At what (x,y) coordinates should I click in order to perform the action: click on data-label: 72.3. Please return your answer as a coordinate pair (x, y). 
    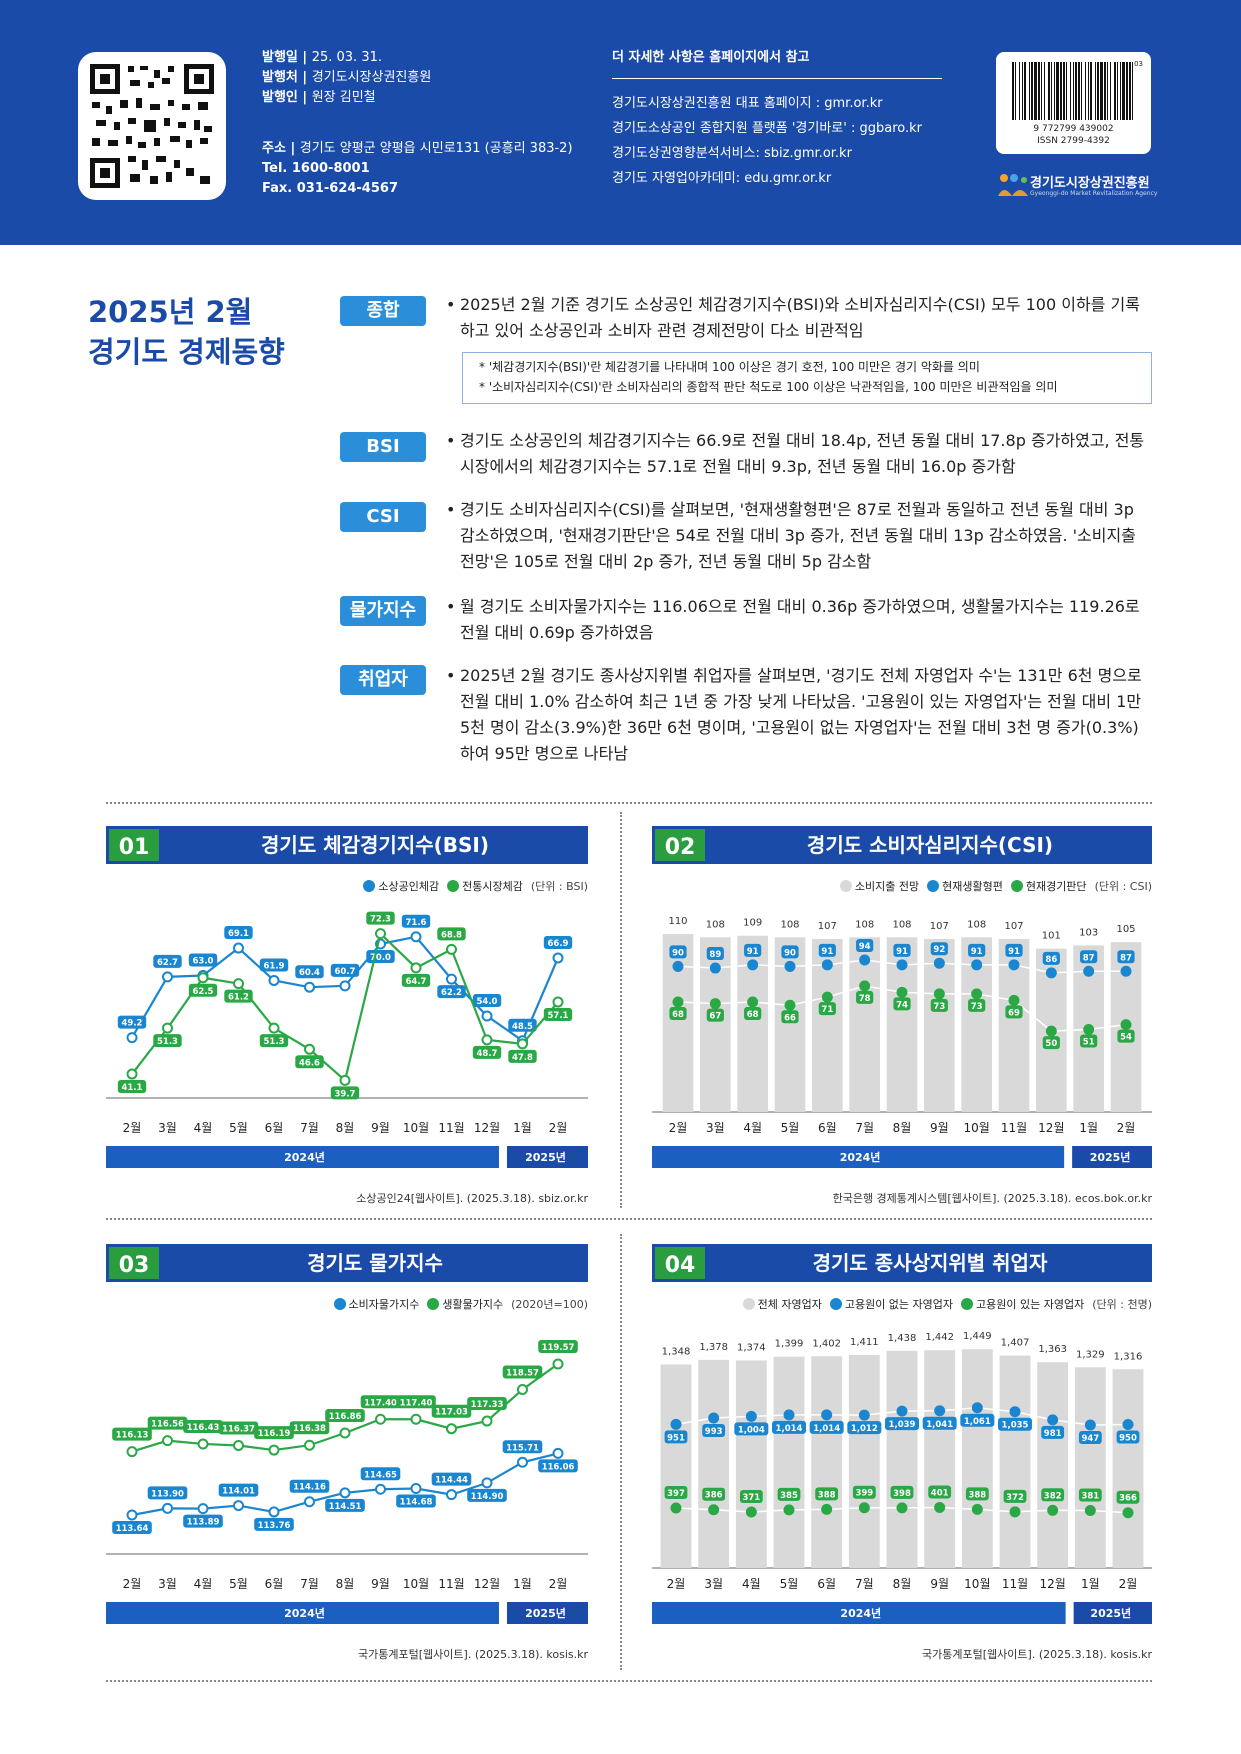
    Looking at the image, I should click on (380, 920).